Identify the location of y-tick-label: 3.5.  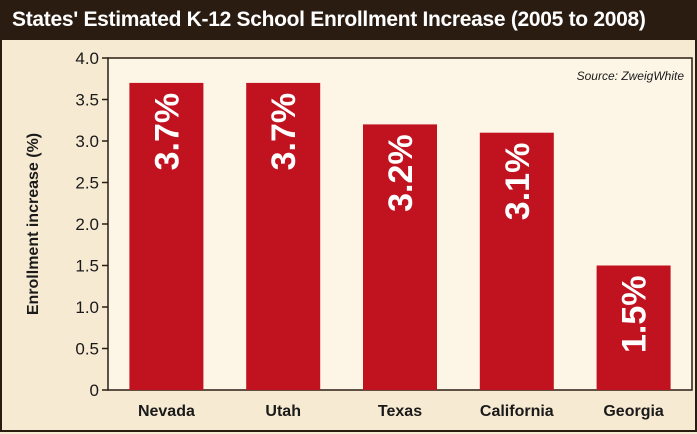
(87, 100).